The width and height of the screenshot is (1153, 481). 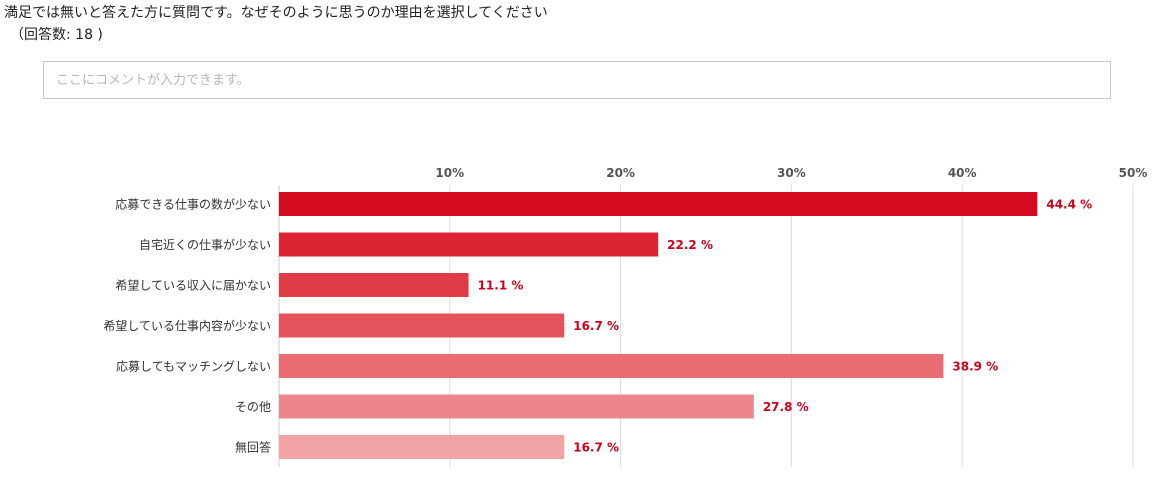 What do you see at coordinates (690, 245) in the screenshot?
I see `value-label: 22.2 %` at bounding box center [690, 245].